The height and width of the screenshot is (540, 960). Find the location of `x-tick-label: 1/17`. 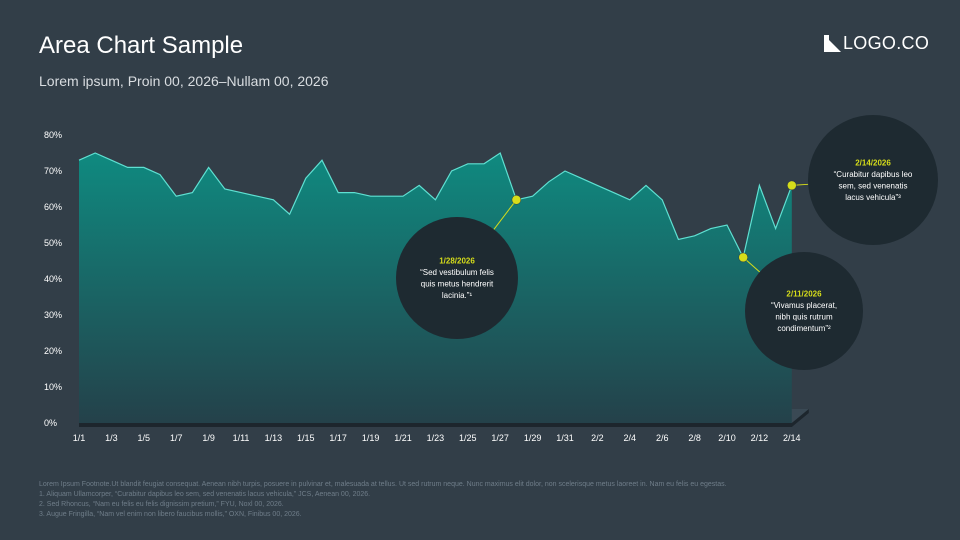

x-tick-label: 1/17 is located at coordinates (338, 438).